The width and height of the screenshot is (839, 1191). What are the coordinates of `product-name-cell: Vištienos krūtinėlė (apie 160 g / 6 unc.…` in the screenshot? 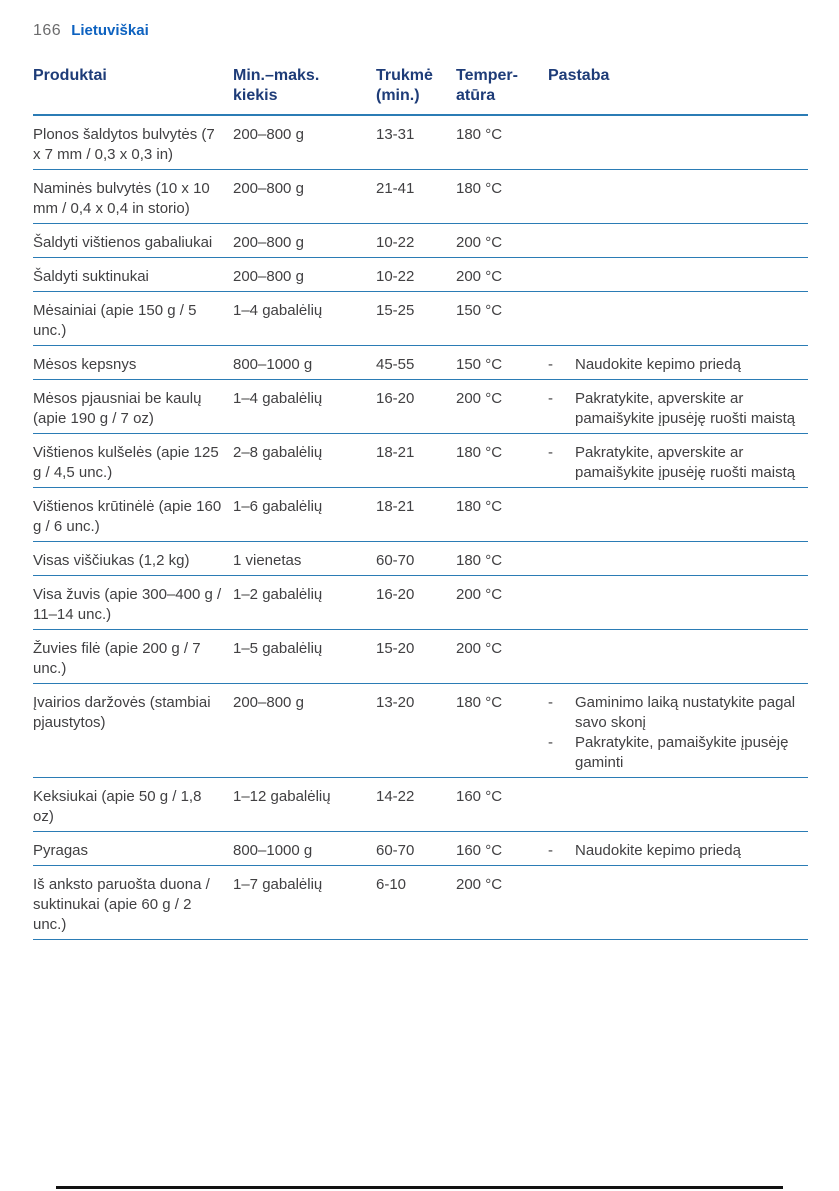 It's located at (133, 514).